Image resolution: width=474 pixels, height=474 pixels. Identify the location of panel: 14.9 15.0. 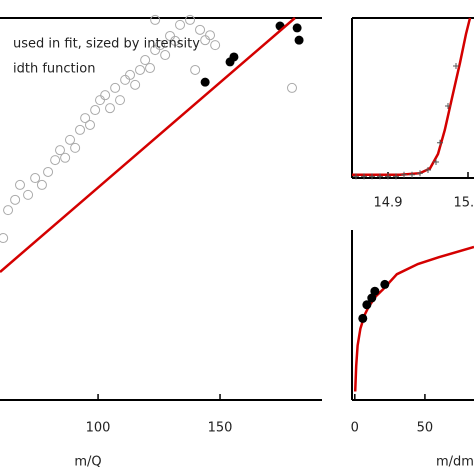
(412, 114).